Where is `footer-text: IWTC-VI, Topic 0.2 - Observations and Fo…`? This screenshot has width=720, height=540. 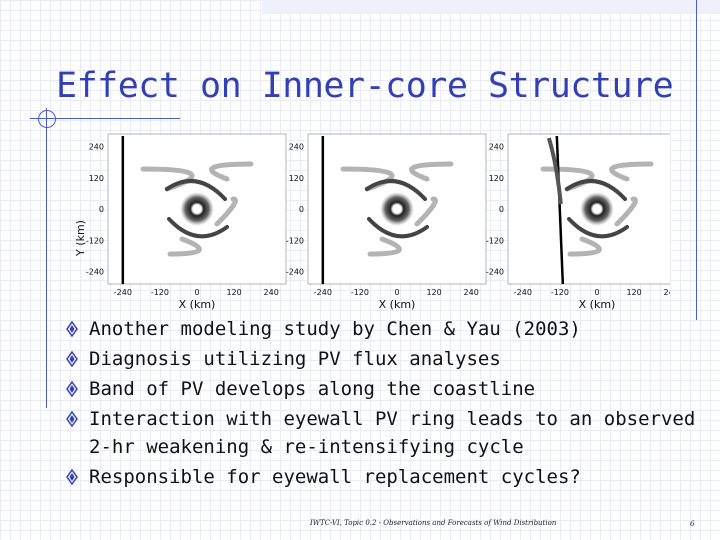
footer-text: IWTC-VI, Topic 0.2 - Observations and Fo… is located at coordinates (433, 523).